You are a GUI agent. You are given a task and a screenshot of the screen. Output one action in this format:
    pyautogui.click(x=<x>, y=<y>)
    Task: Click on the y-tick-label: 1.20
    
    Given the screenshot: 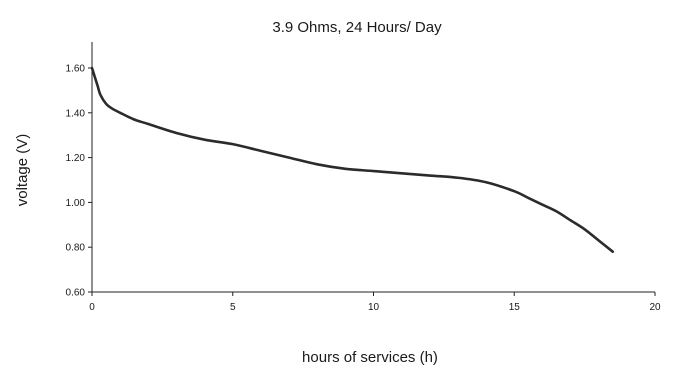 What is the action you would take?
    pyautogui.click(x=76, y=158)
    